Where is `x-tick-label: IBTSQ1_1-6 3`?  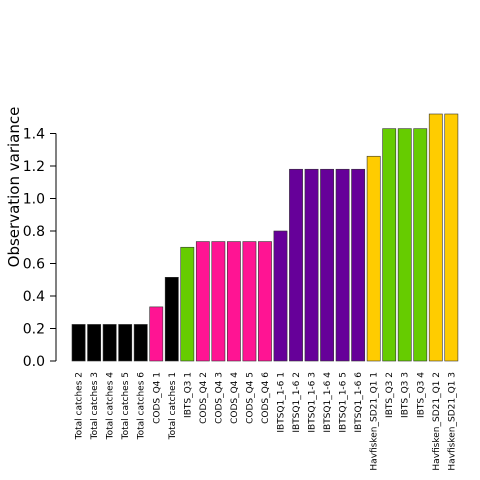 x-tick-label: IBTSQ1_1-6 3 is located at coordinates (313, 402).